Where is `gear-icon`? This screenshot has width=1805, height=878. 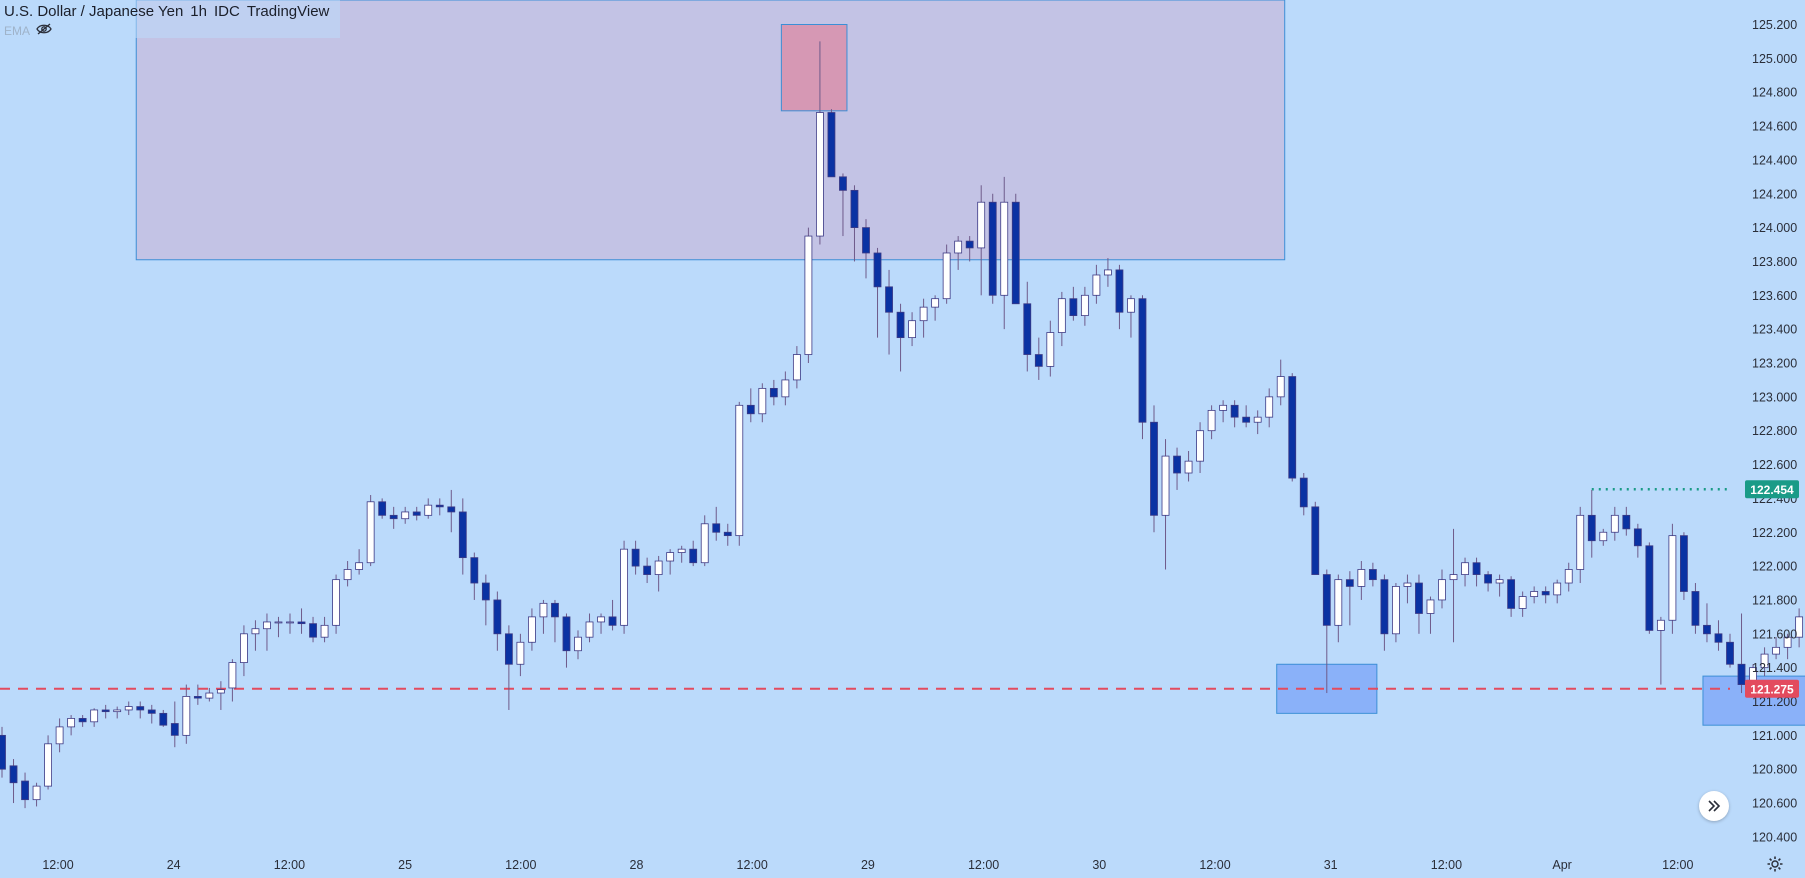 gear-icon is located at coordinates (1775, 864).